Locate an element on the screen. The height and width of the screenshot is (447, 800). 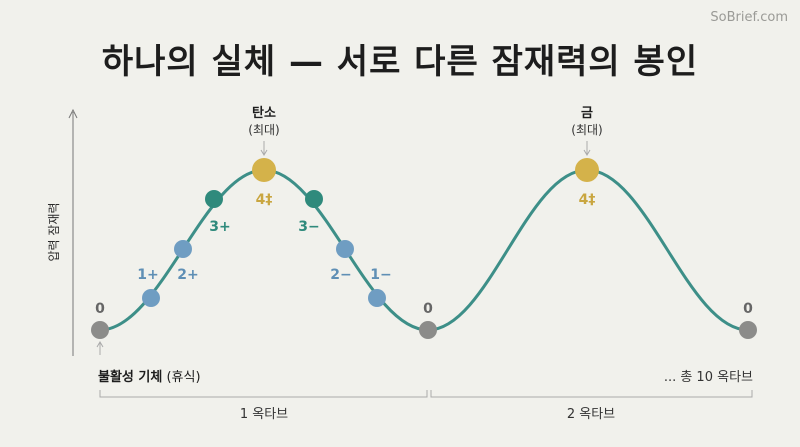
point-zero-mid is located at coordinates (428, 330).